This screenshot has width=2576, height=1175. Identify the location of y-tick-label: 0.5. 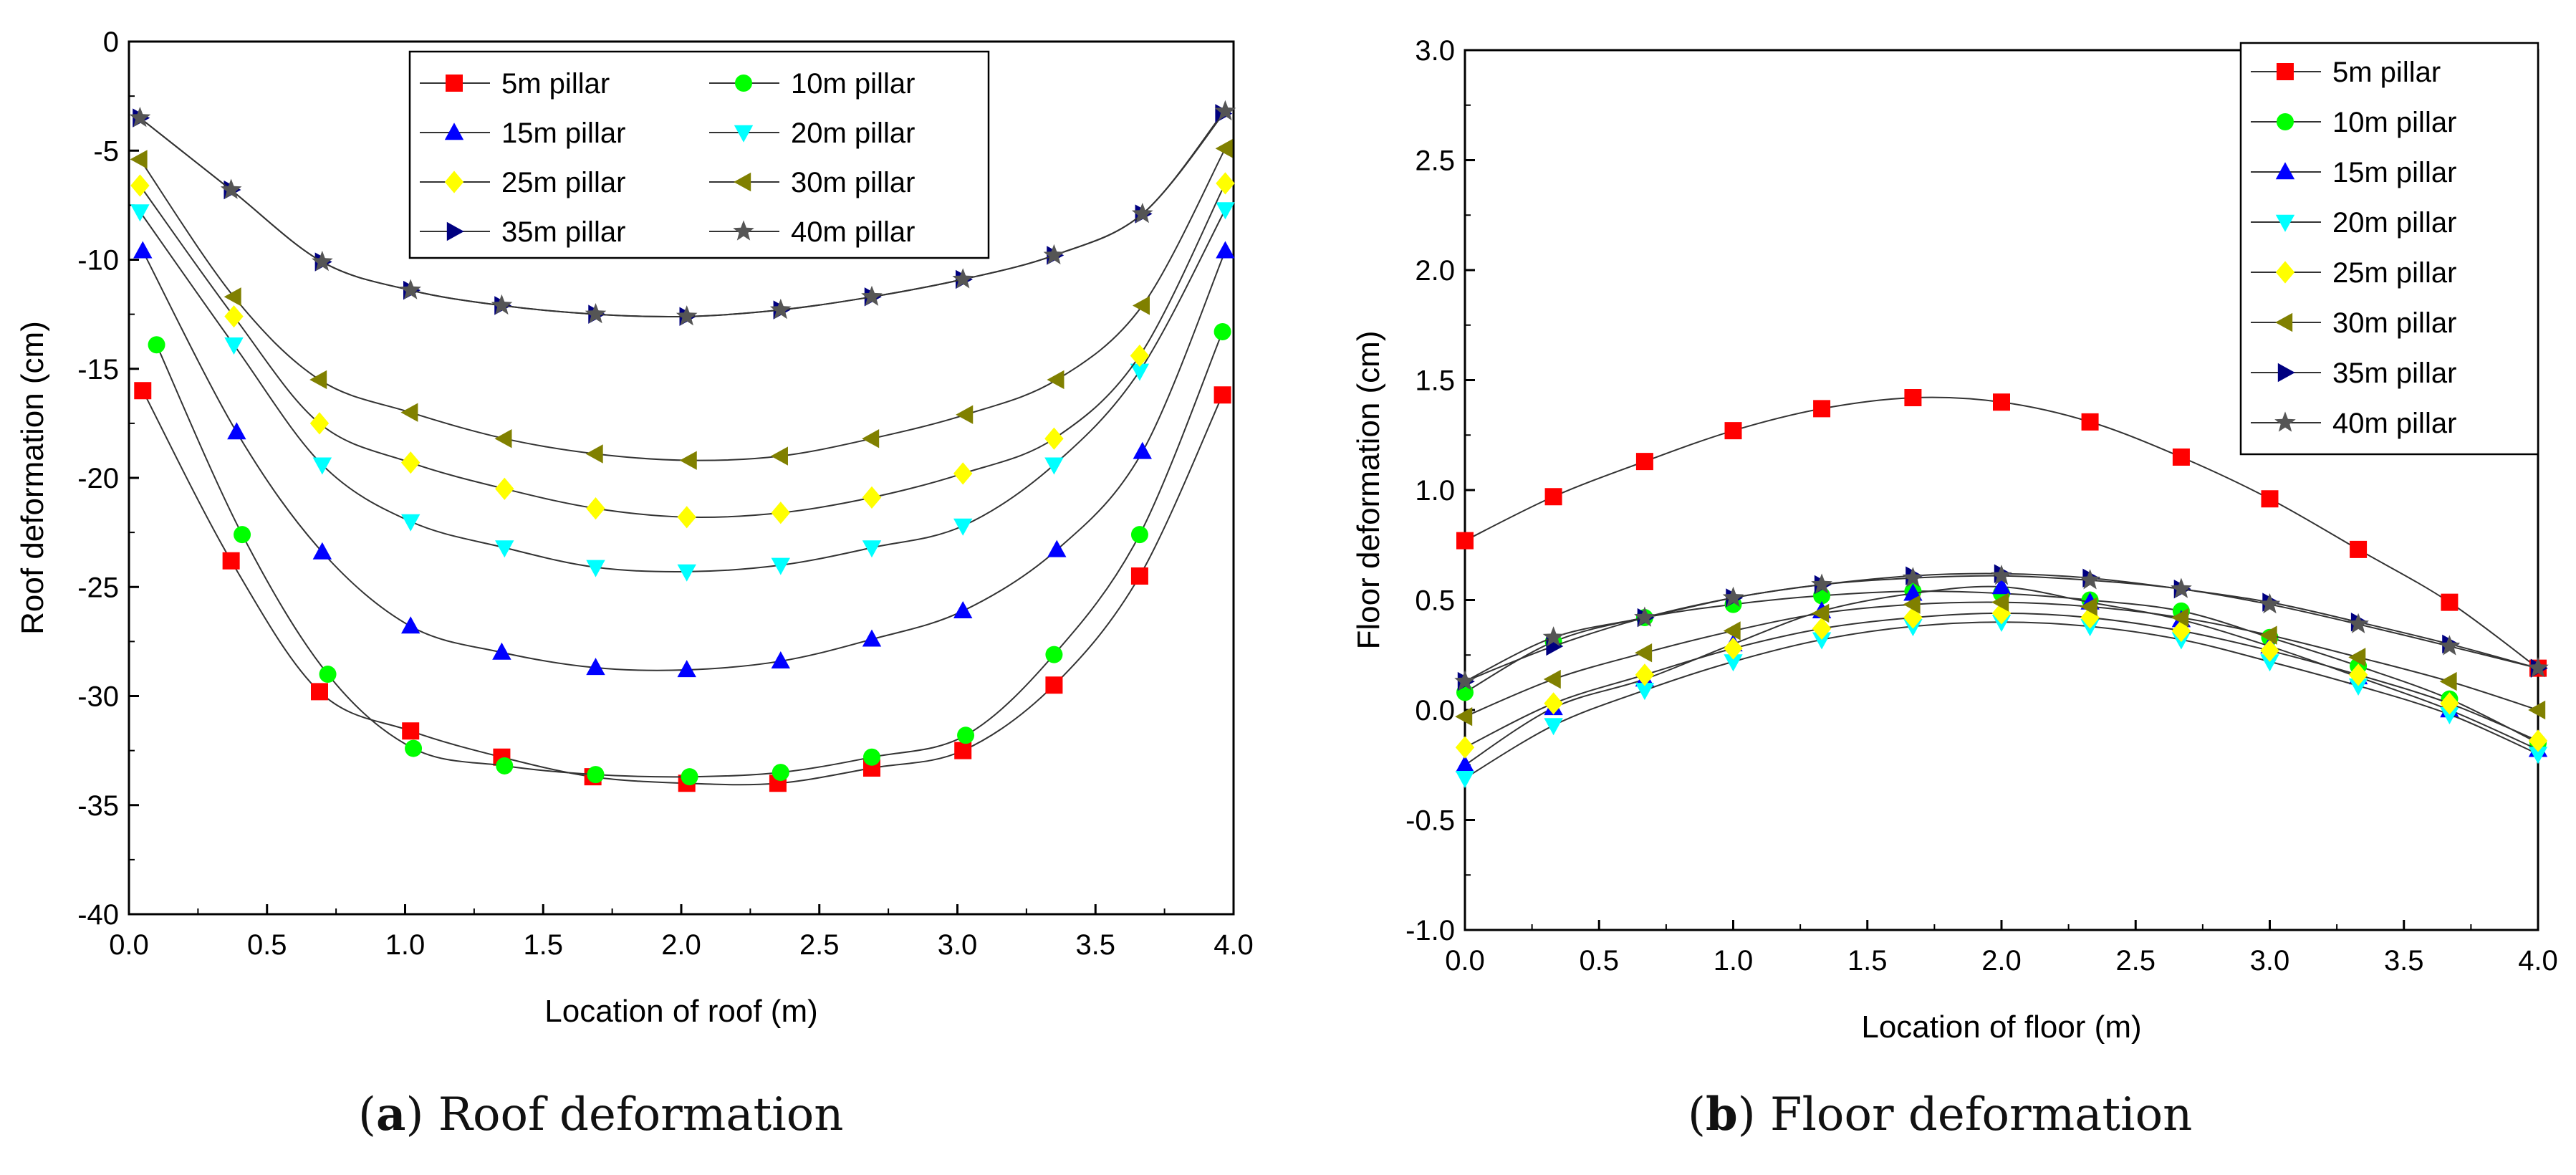
(1435, 601).